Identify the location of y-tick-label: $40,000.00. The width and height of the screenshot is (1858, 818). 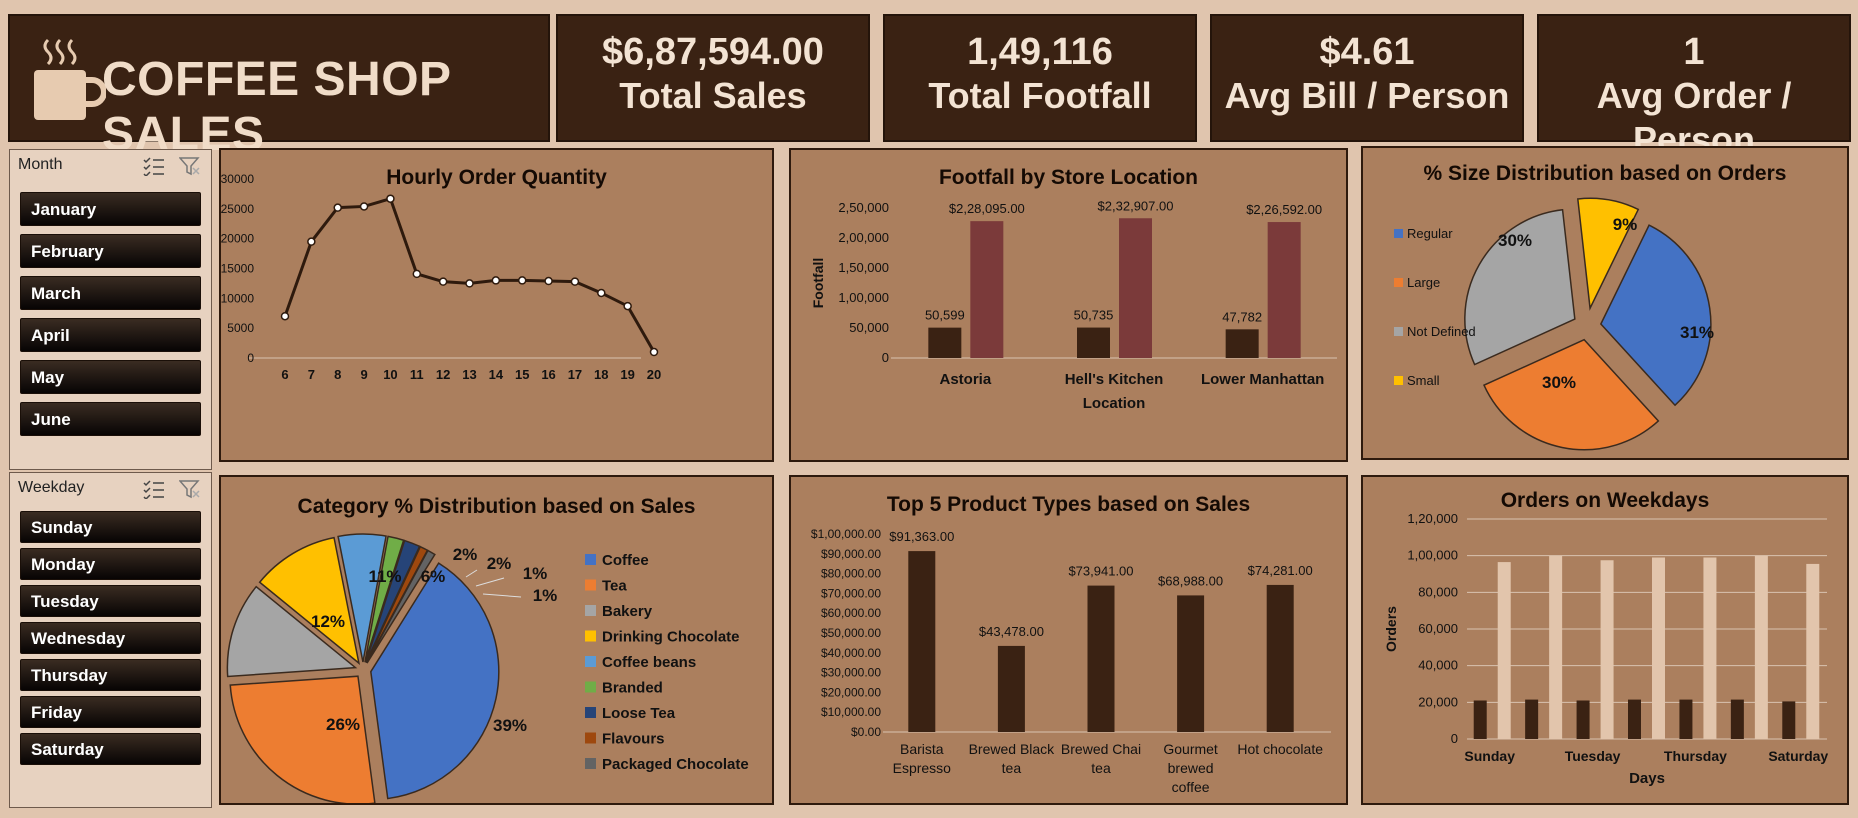
(851, 653).